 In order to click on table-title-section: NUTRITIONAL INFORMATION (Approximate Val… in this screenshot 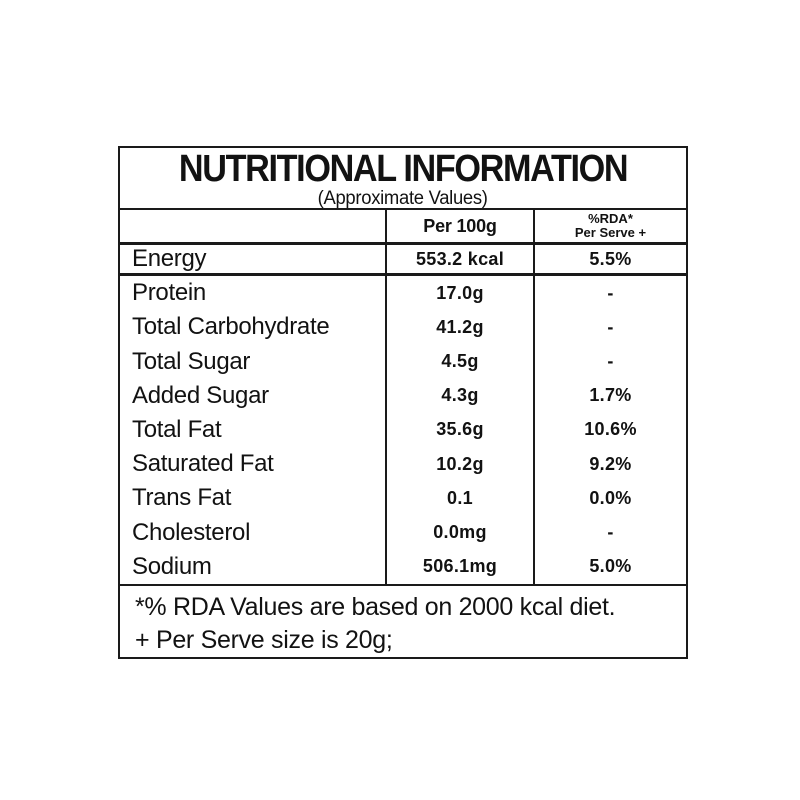, I will do `click(403, 179)`.